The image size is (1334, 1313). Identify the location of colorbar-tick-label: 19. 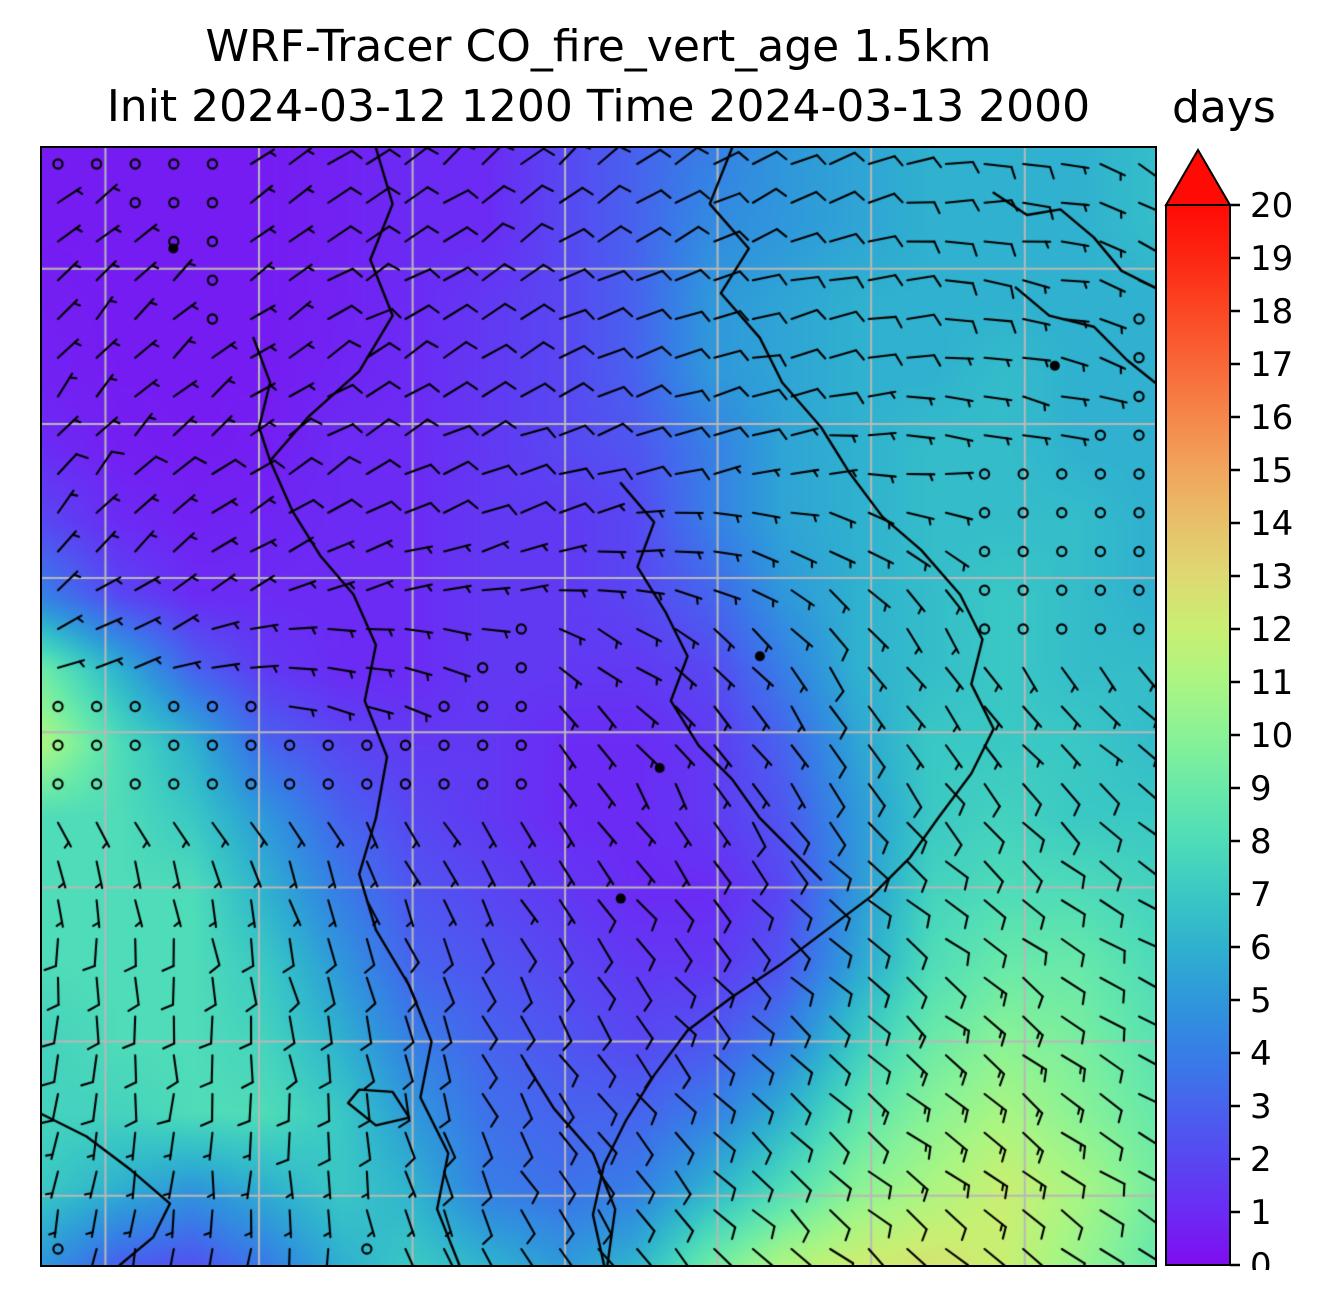
(1271, 259).